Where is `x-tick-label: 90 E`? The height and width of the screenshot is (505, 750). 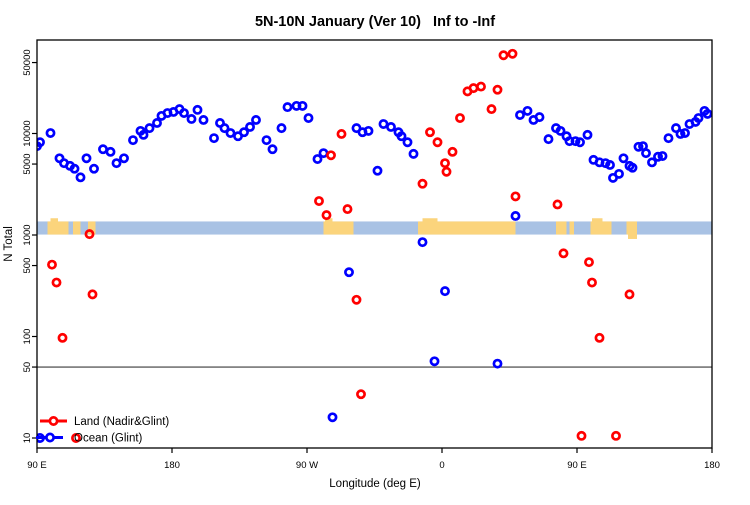 x-tick-label: 90 E is located at coordinates (577, 465).